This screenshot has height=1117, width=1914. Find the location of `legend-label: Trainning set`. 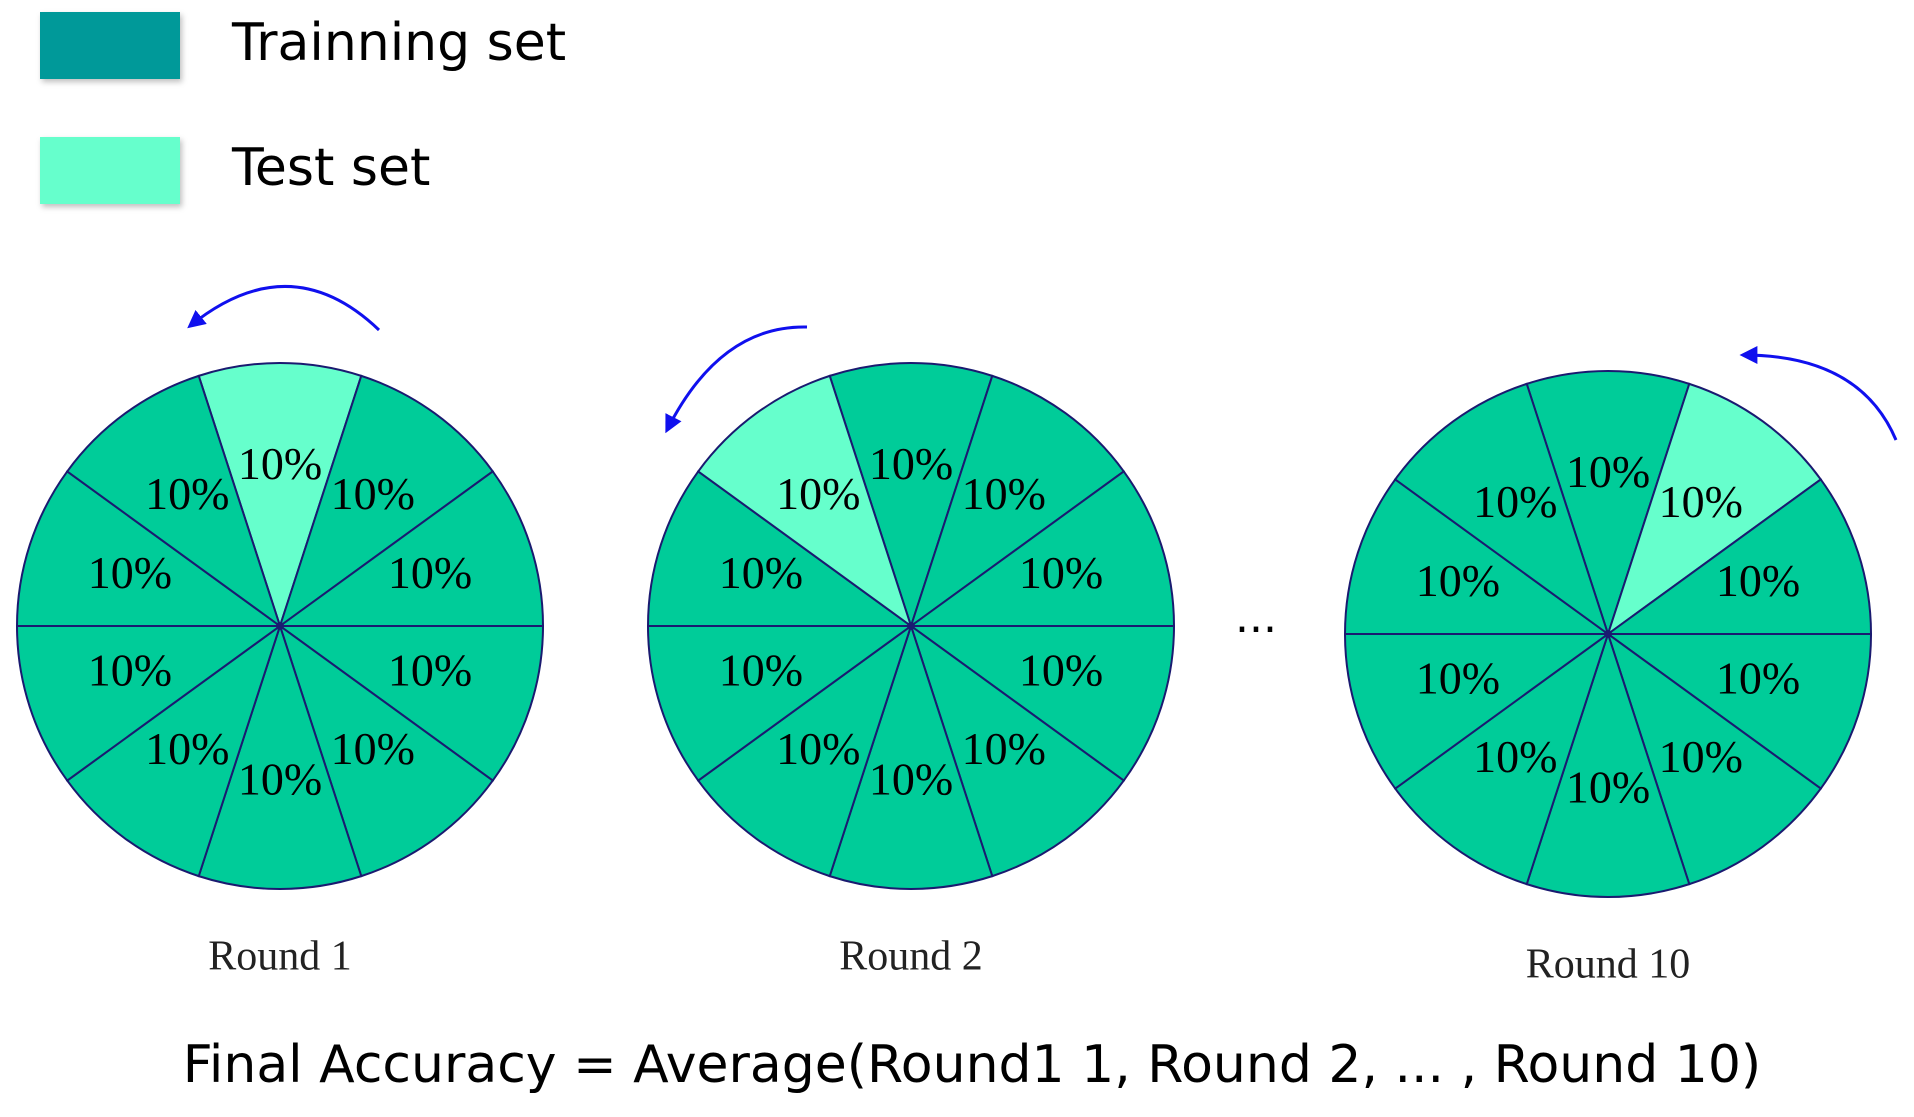

legend-label: Trainning set is located at coordinates (398, 43).